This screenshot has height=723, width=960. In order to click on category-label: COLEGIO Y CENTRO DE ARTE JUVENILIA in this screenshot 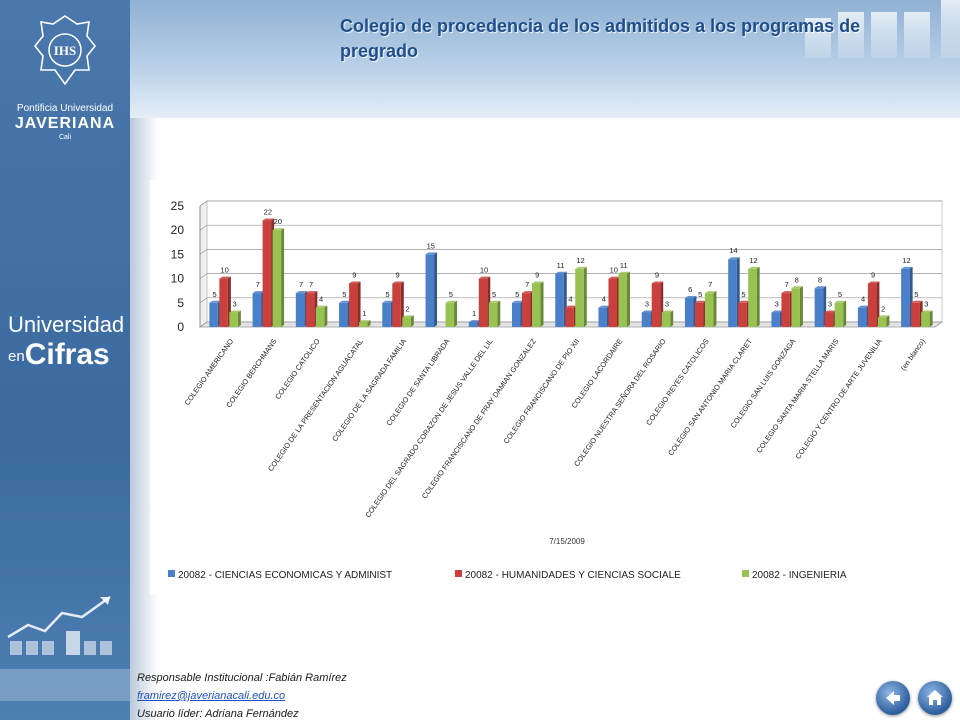, I will do `click(838, 399)`.